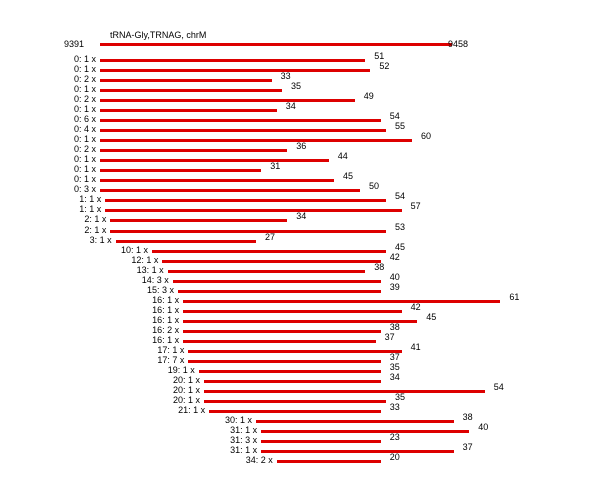  I want to click on read-label: 16: 1 x, so click(166, 319).